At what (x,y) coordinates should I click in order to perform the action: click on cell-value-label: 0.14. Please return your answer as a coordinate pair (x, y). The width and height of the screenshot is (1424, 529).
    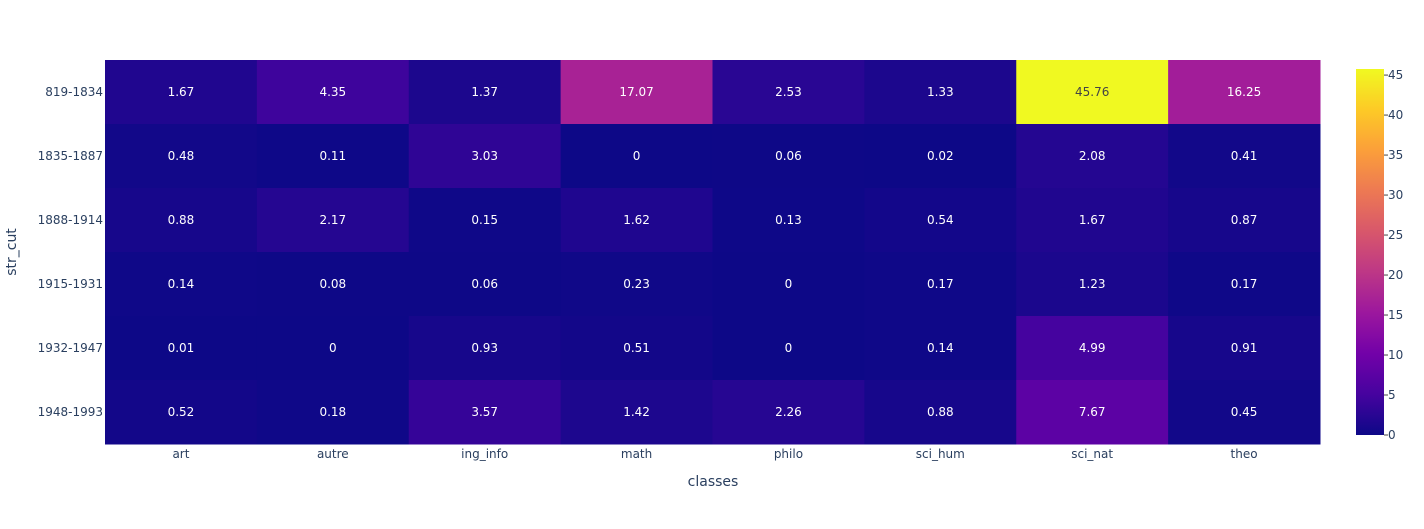
    Looking at the image, I should click on (940, 348).